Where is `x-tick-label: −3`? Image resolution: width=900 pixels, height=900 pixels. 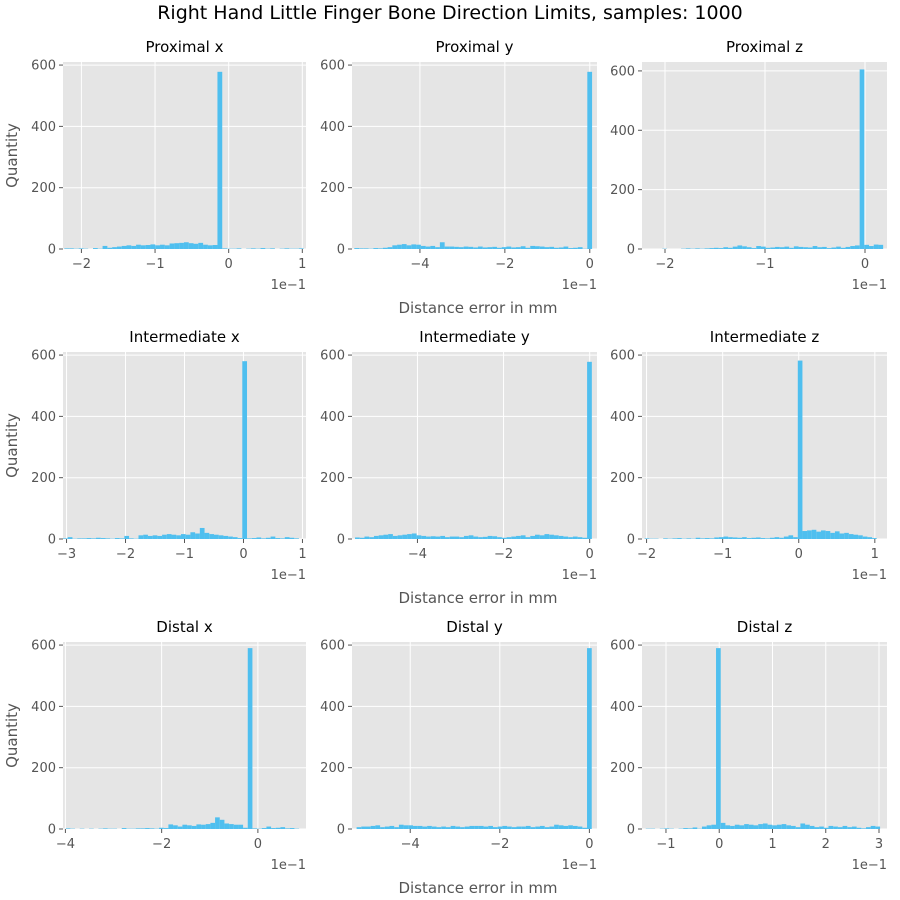
x-tick-label: −3 is located at coordinates (66, 554).